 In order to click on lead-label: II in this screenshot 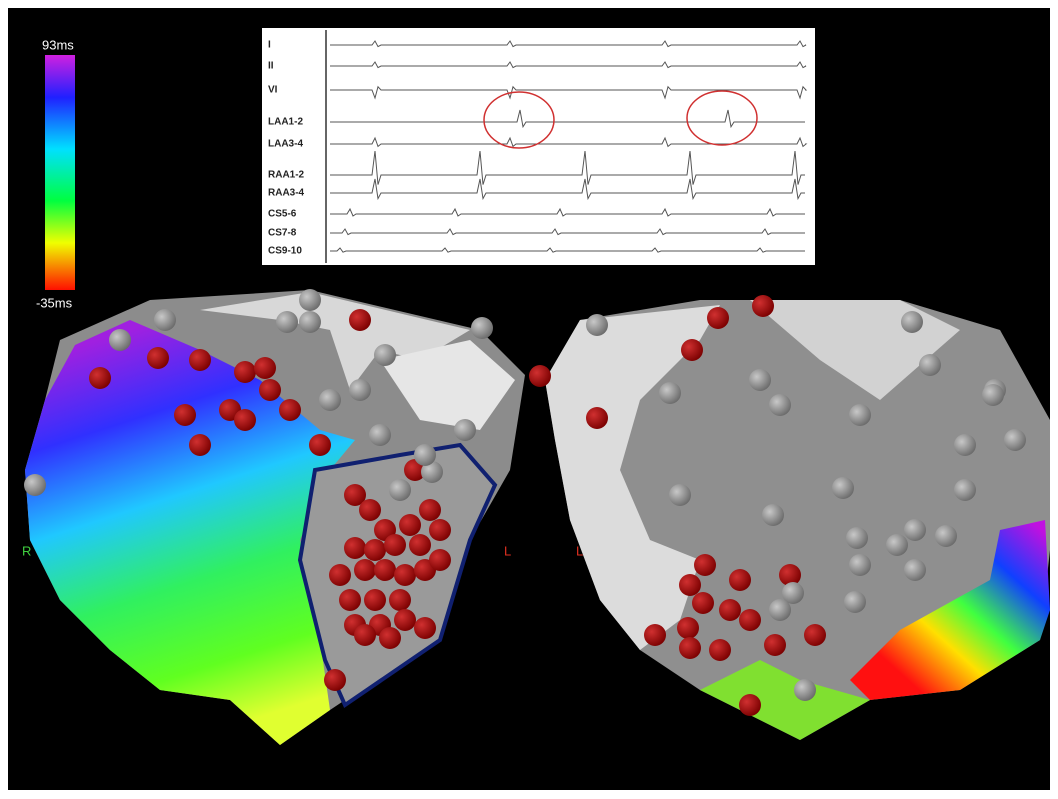, I will do `click(271, 66)`.